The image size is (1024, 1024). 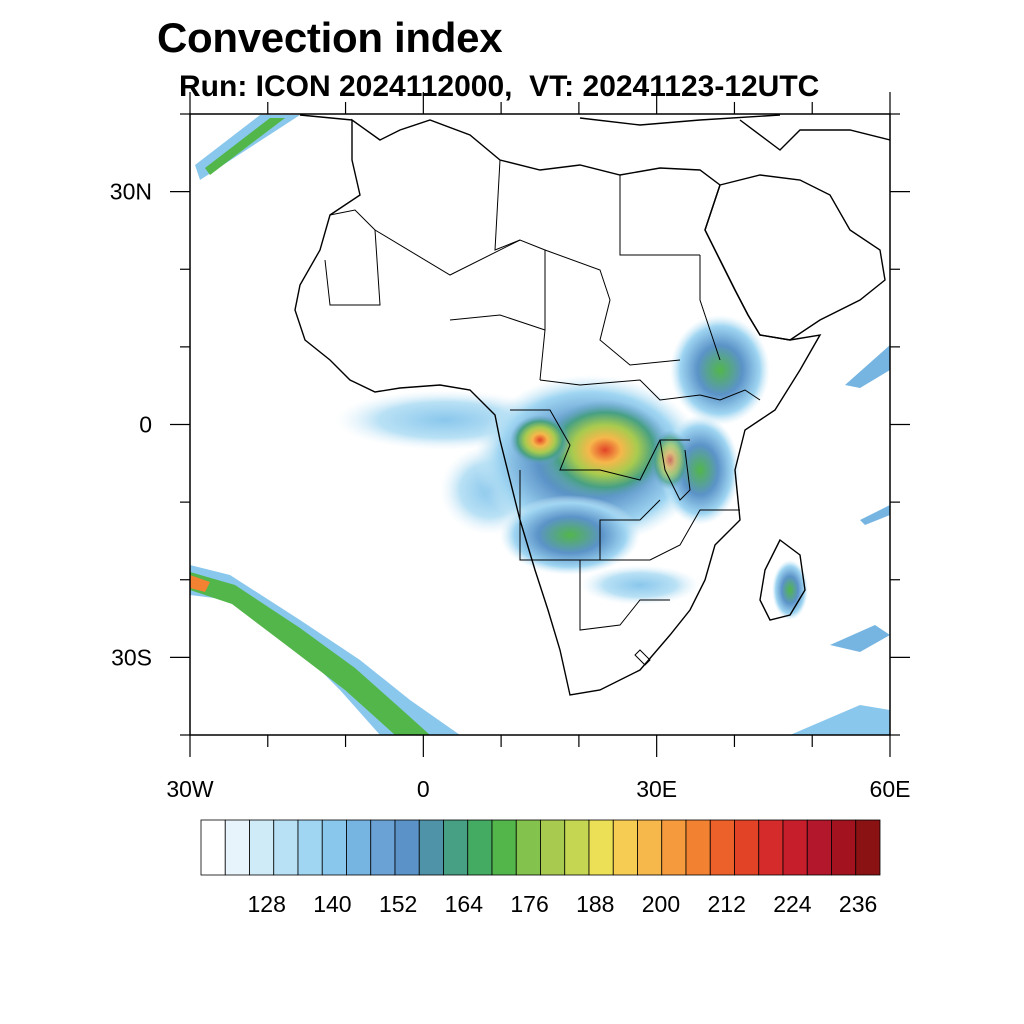 What do you see at coordinates (875, 515) in the screenshot?
I see `convection-area-mid-indian` at bounding box center [875, 515].